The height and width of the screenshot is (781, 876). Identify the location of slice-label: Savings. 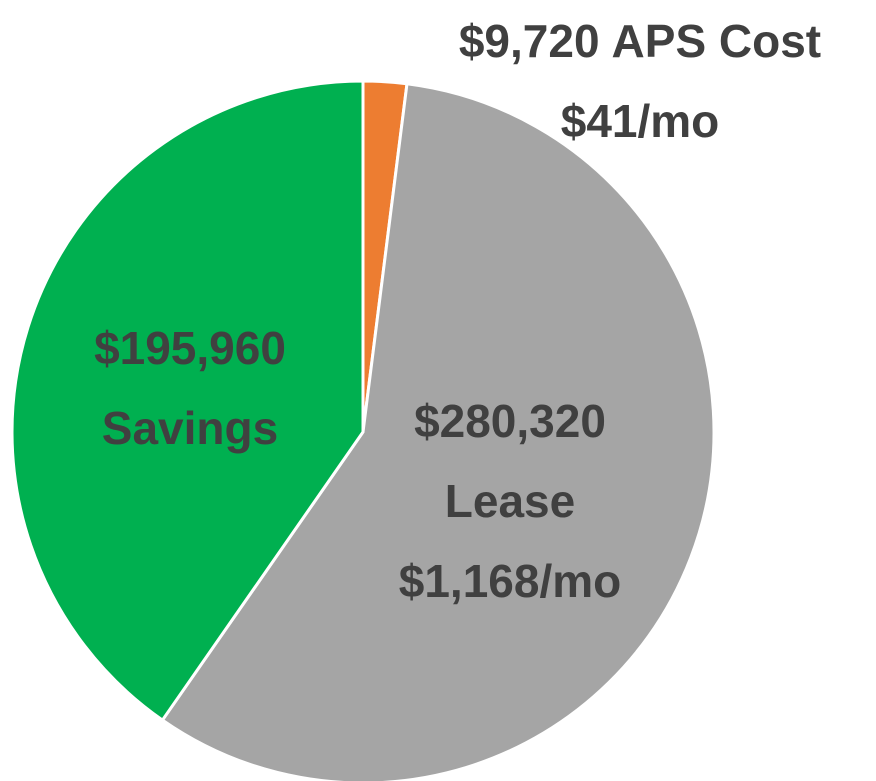
(190, 428).